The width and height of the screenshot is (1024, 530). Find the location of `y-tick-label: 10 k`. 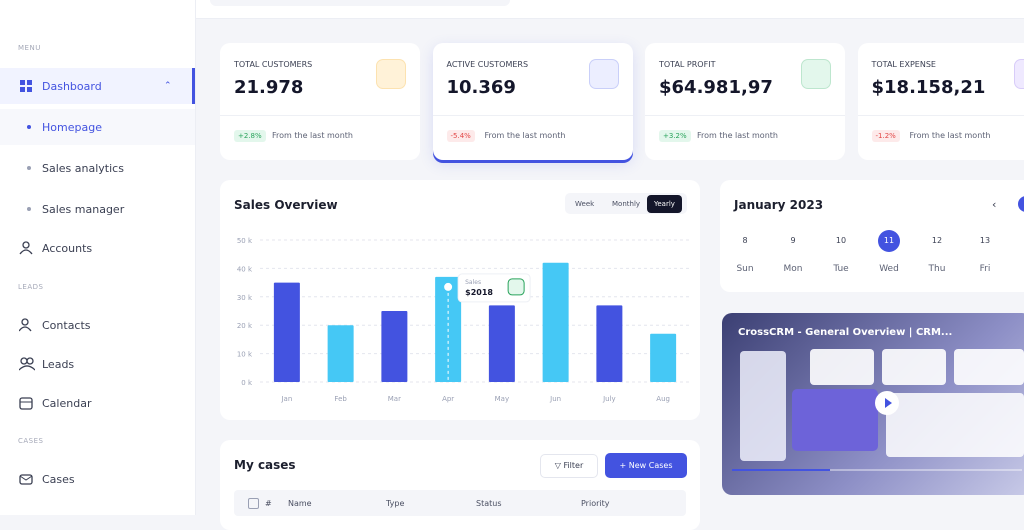

y-tick-label: 10 k is located at coordinates (245, 355).